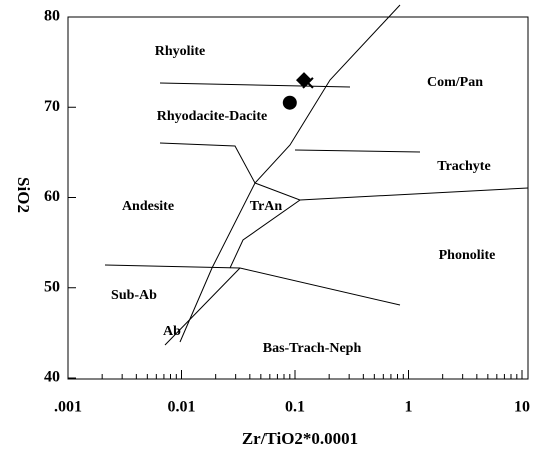 The height and width of the screenshot is (457, 537). What do you see at coordinates (409, 407) in the screenshot?
I see `x-tick-label: 1` at bounding box center [409, 407].